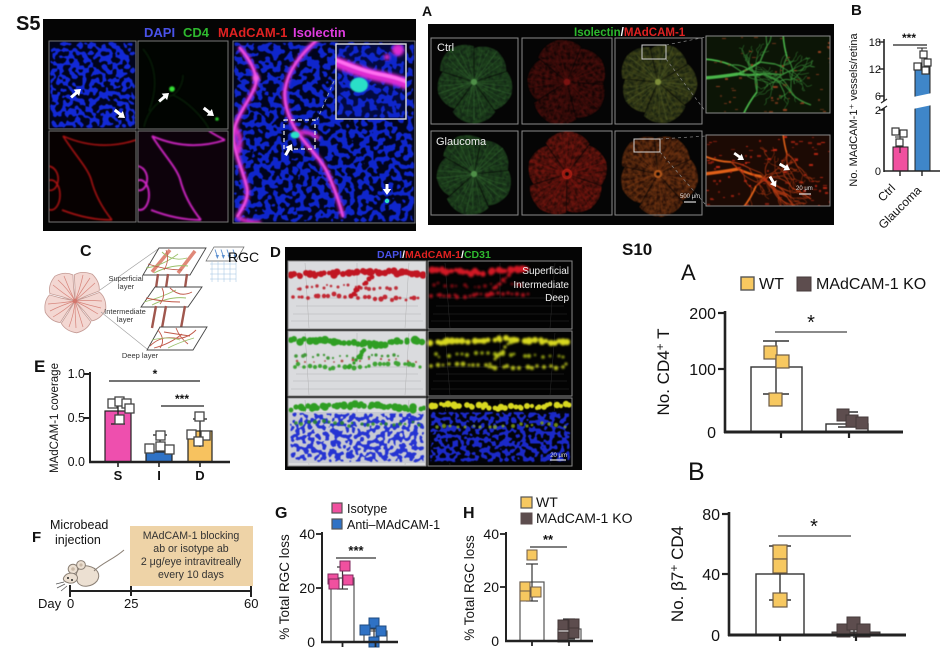  I want to click on svg-text: MAdCAM-1, so click(252, 32).